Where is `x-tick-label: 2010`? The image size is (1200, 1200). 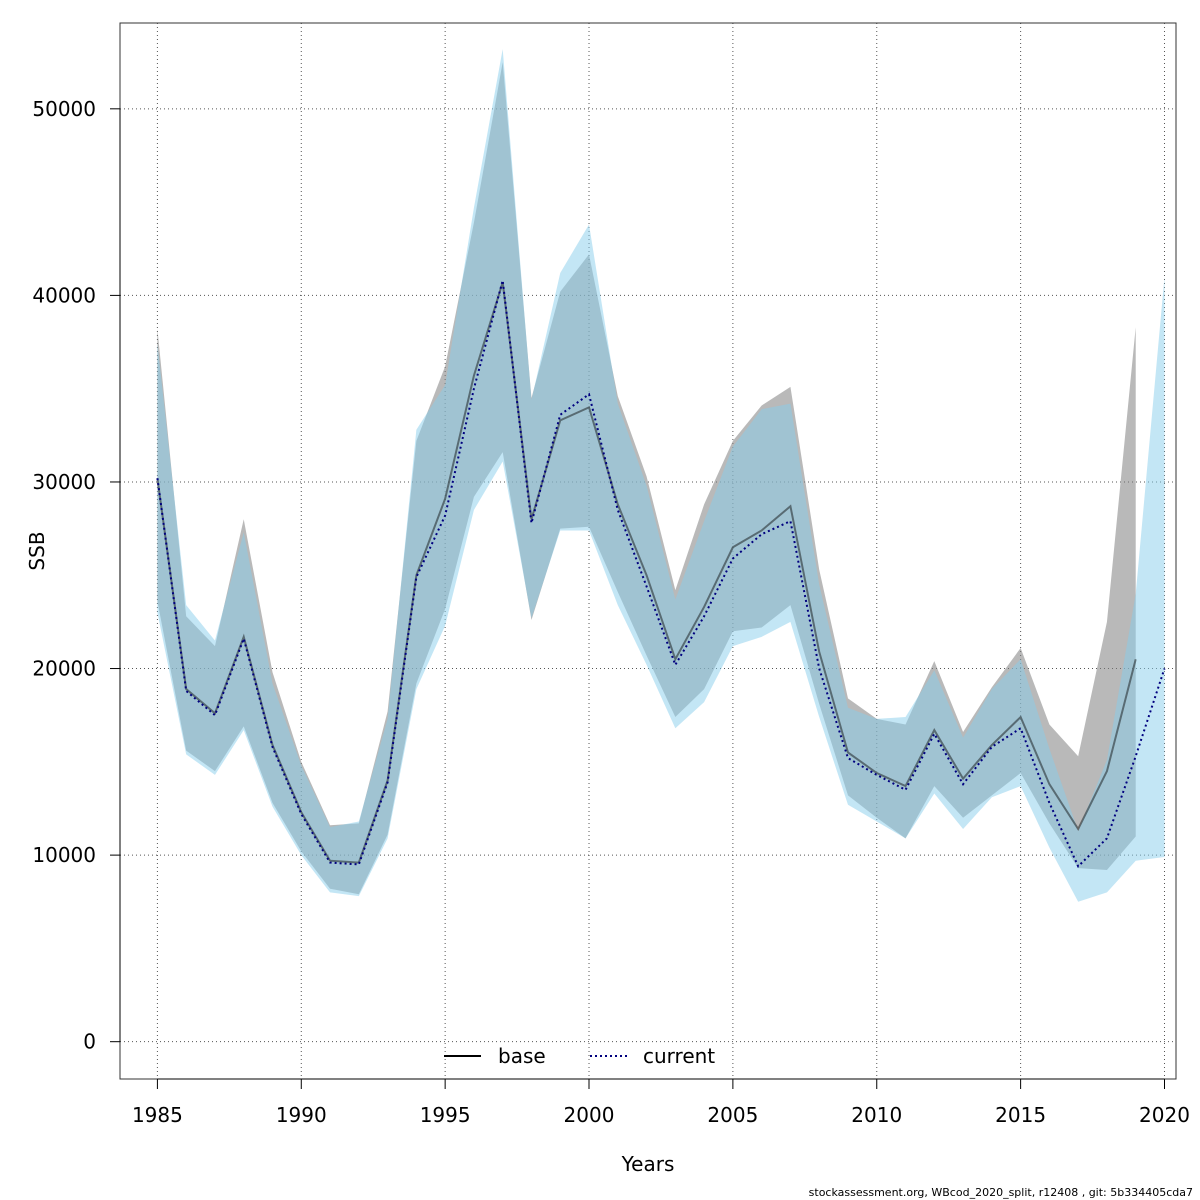
x-tick-label: 2010 is located at coordinates (876, 1115).